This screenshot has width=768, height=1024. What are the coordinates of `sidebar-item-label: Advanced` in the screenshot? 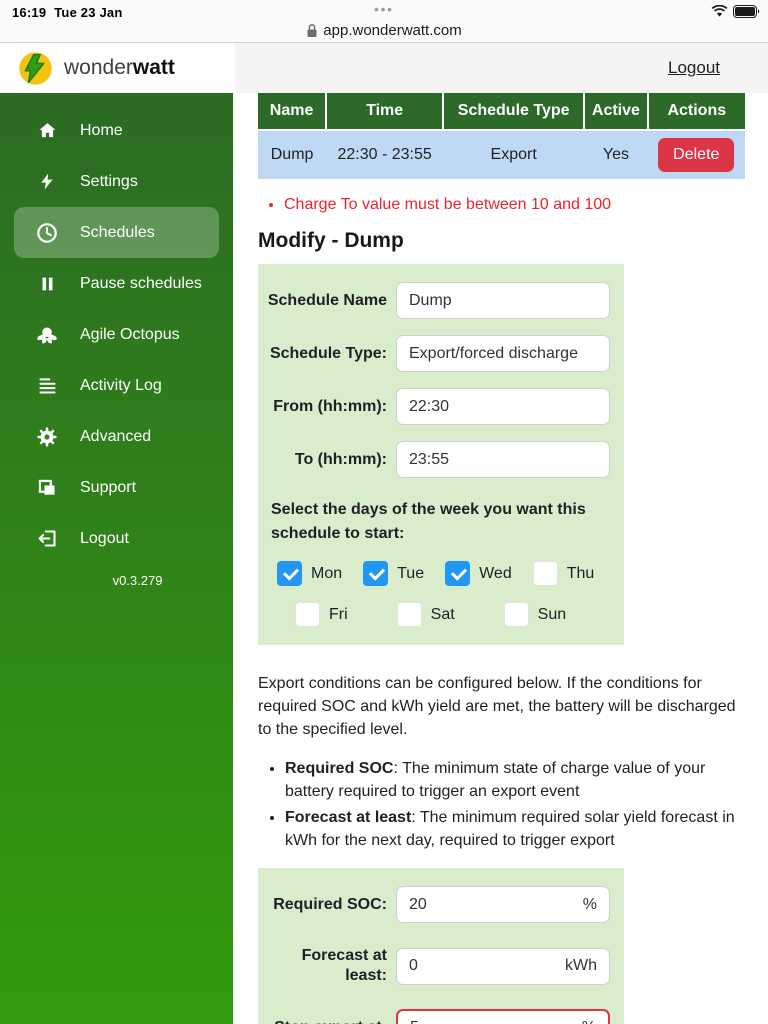 It's located at (116, 436).